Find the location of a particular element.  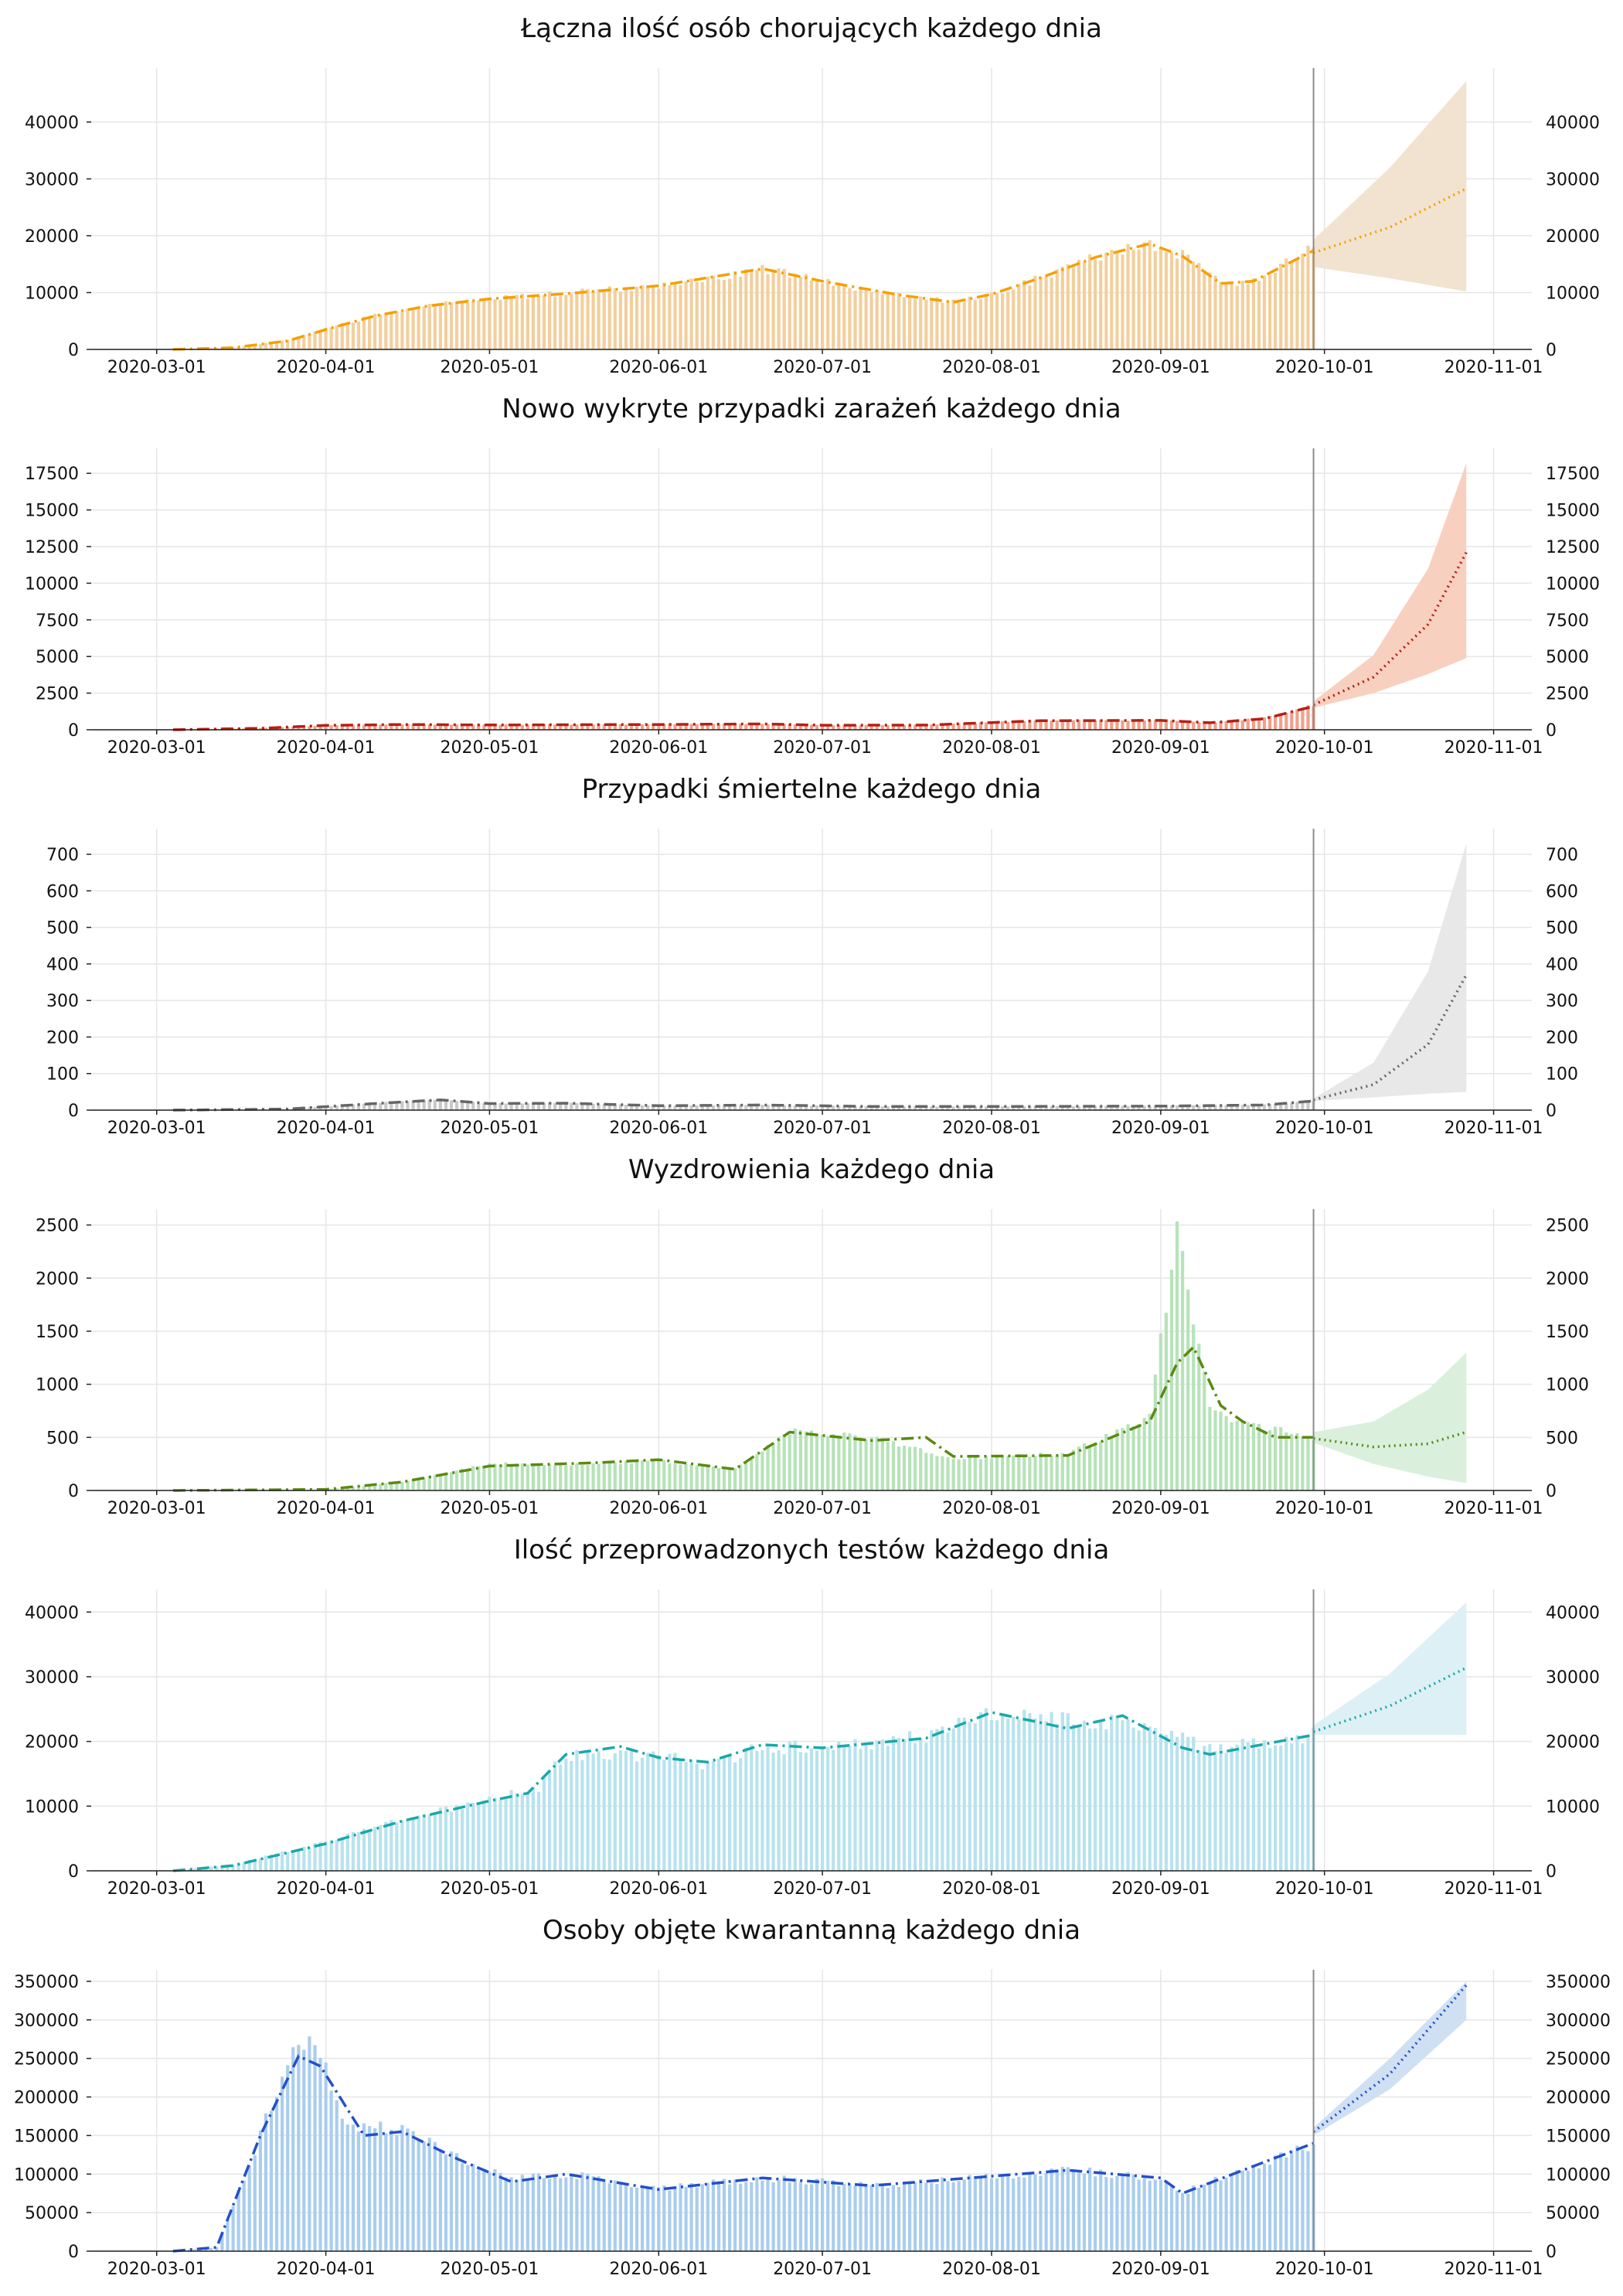

bars is located at coordinates (745, 2143).